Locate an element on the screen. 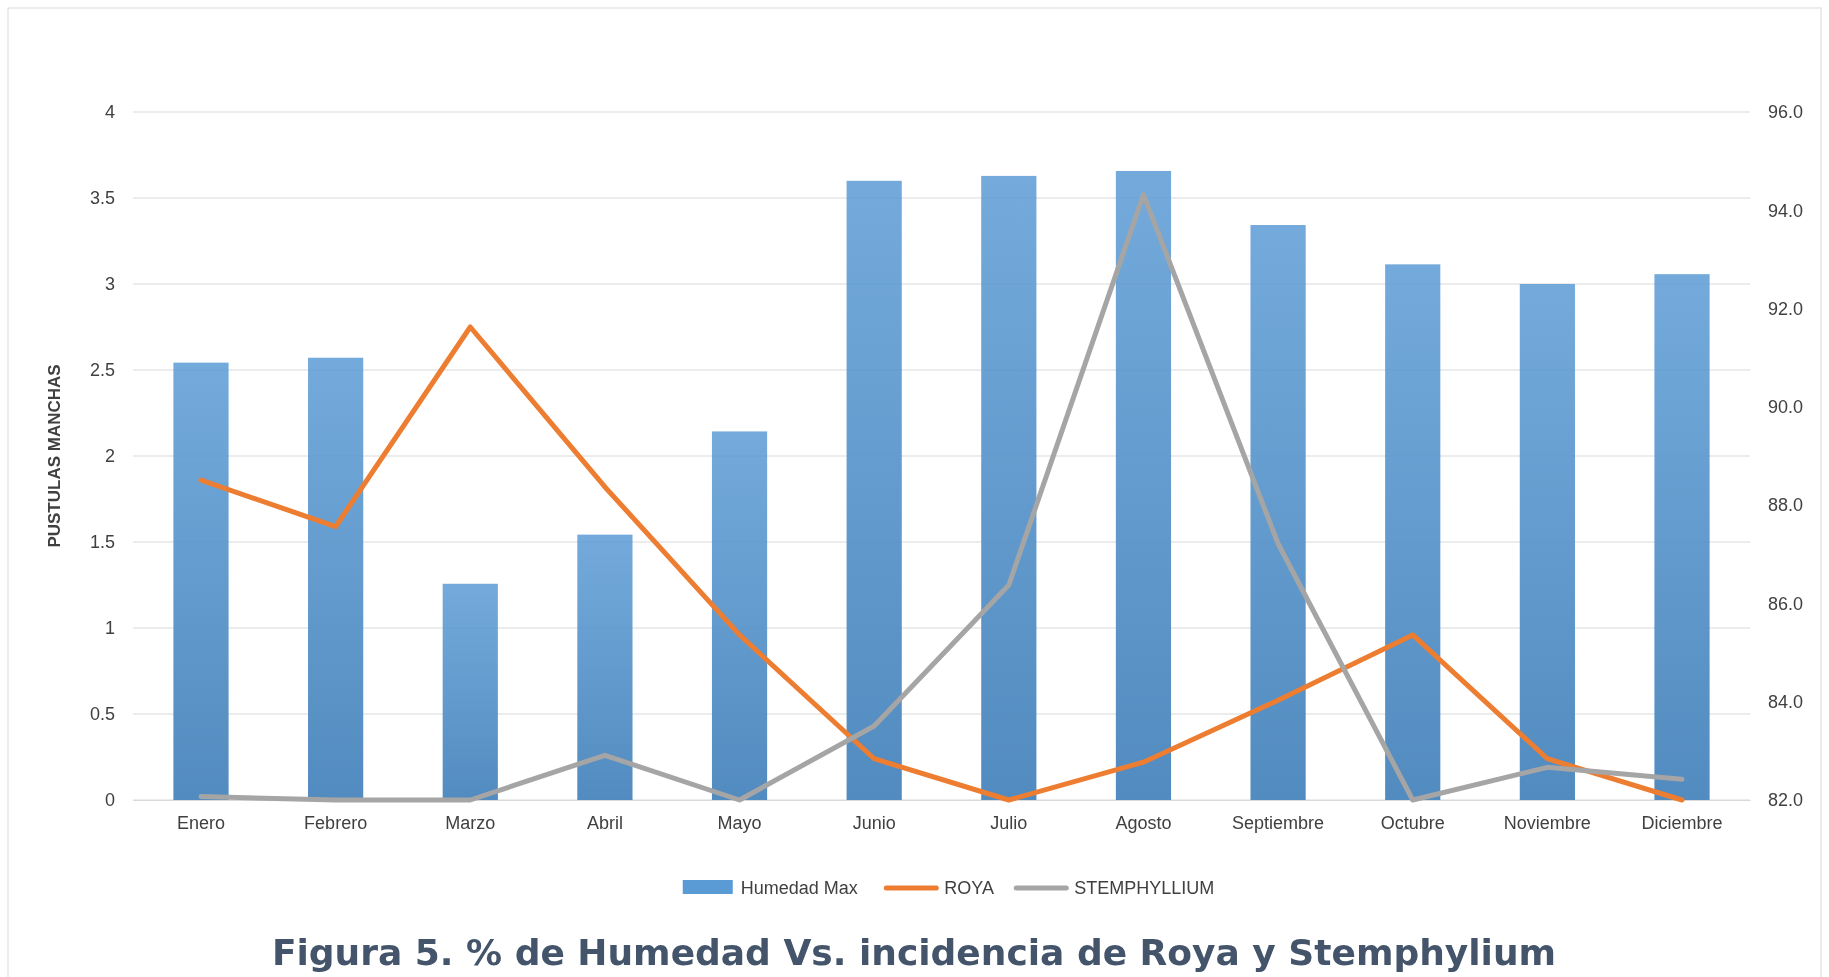 The width and height of the screenshot is (1829, 977). y-tick-label: 3 is located at coordinates (109, 284).